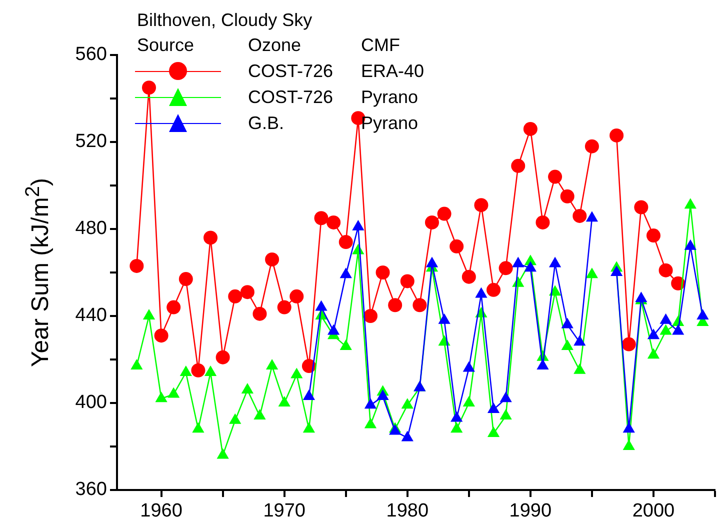 The height and width of the screenshot is (529, 722). I want to click on y-tick-label: 440, so click(91, 315).